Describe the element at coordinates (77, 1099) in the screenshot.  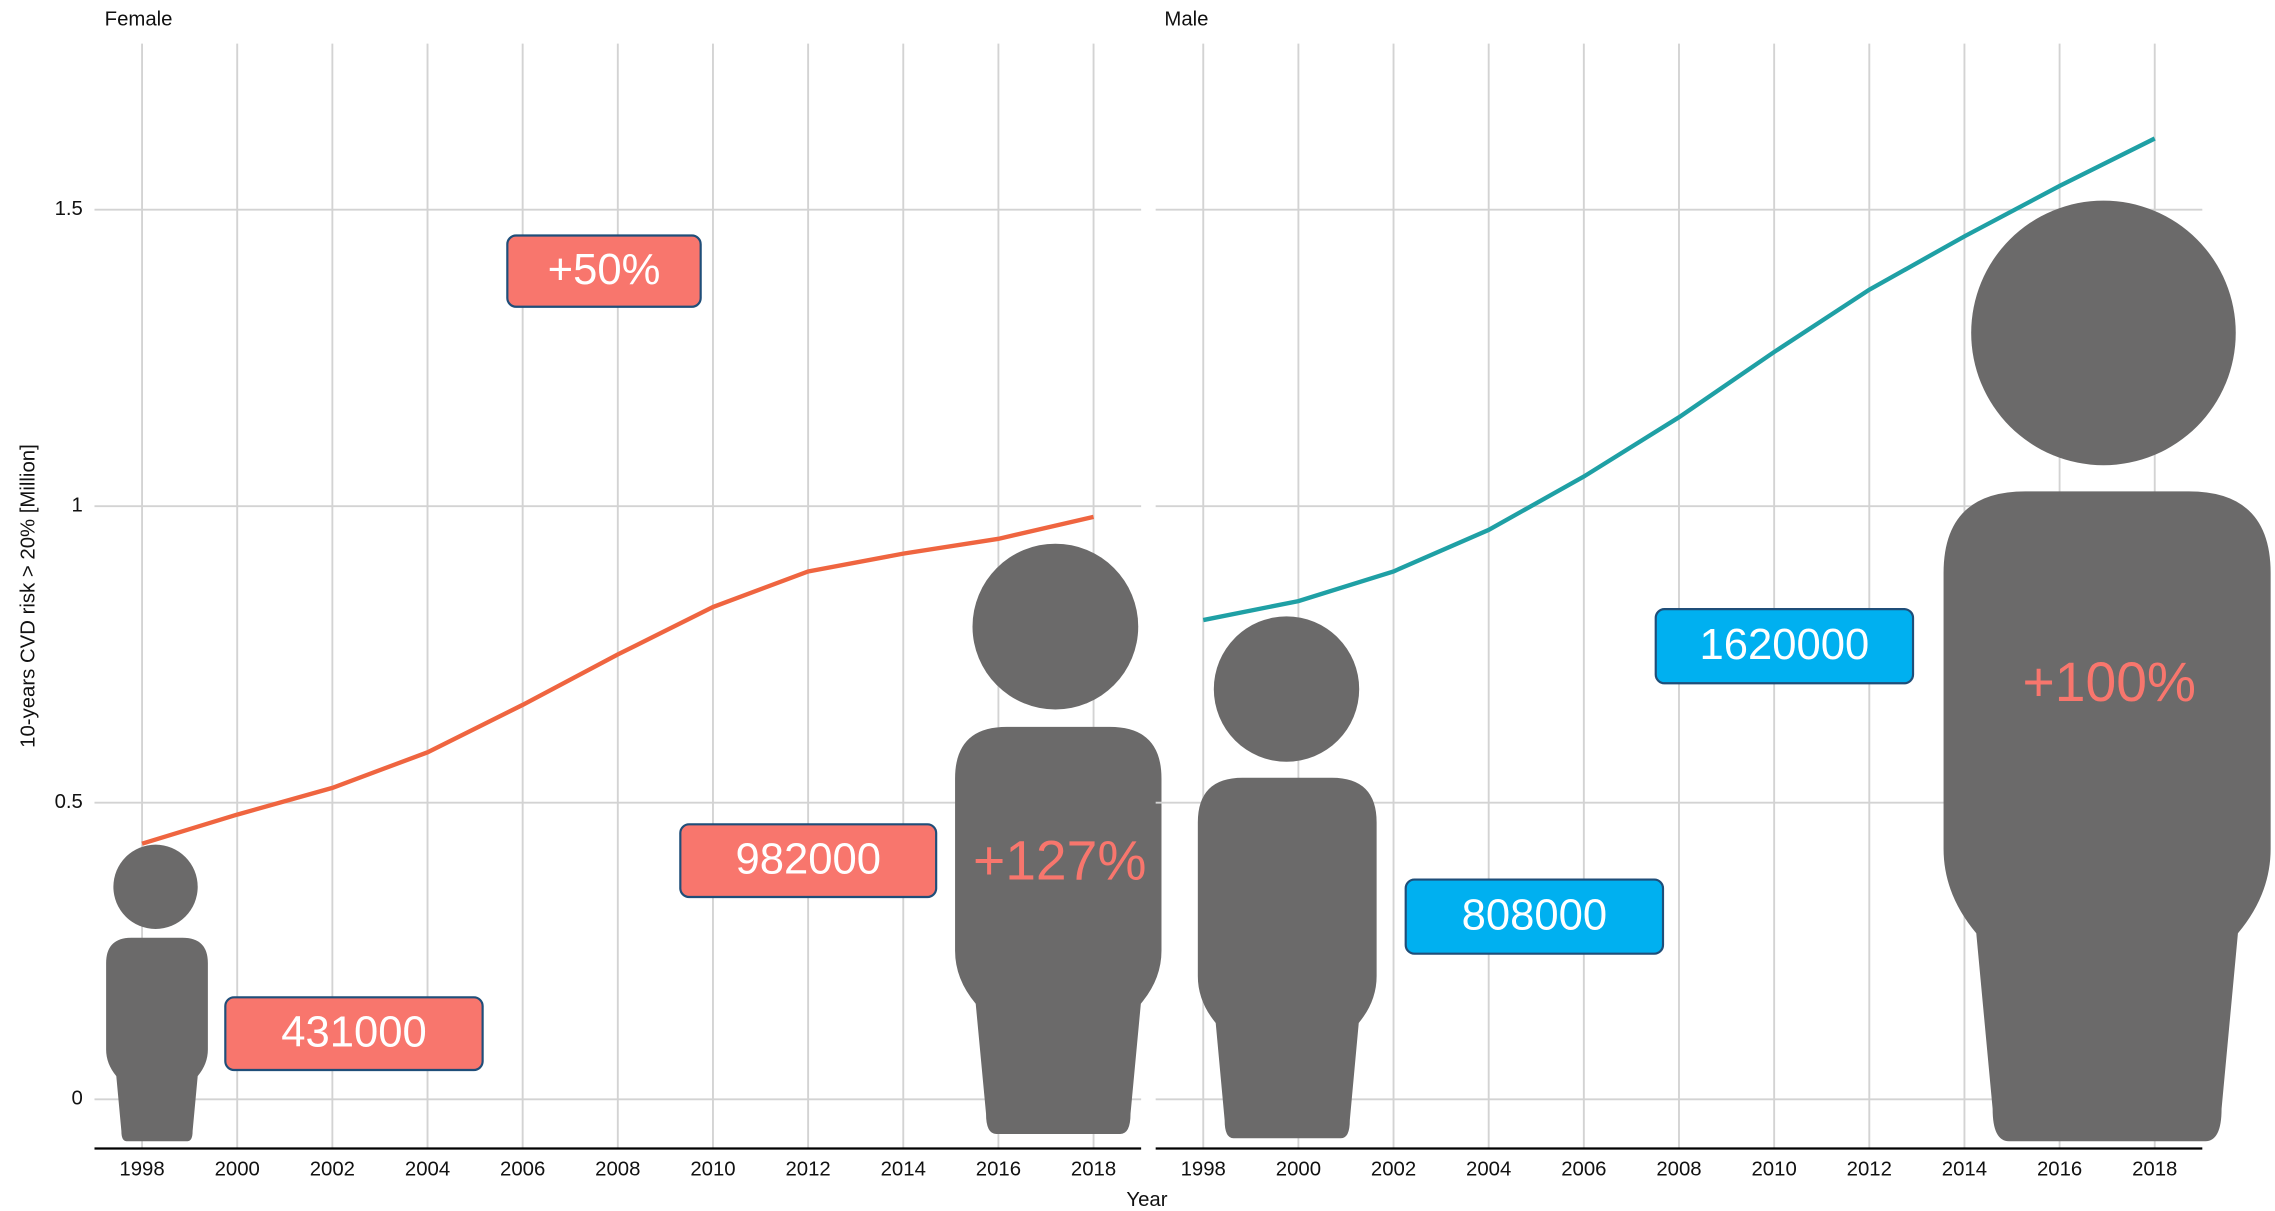
I see `y-tick-label: 0` at that location.